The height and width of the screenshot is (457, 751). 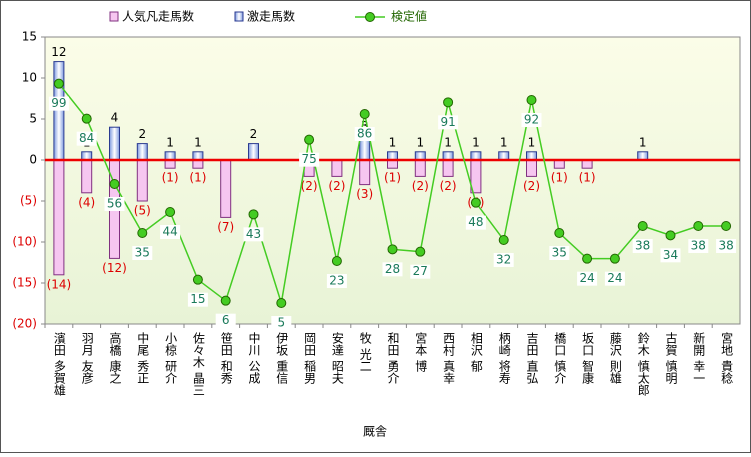 What do you see at coordinates (29, 37) in the screenshot?
I see `y-tick-label: 15` at bounding box center [29, 37].